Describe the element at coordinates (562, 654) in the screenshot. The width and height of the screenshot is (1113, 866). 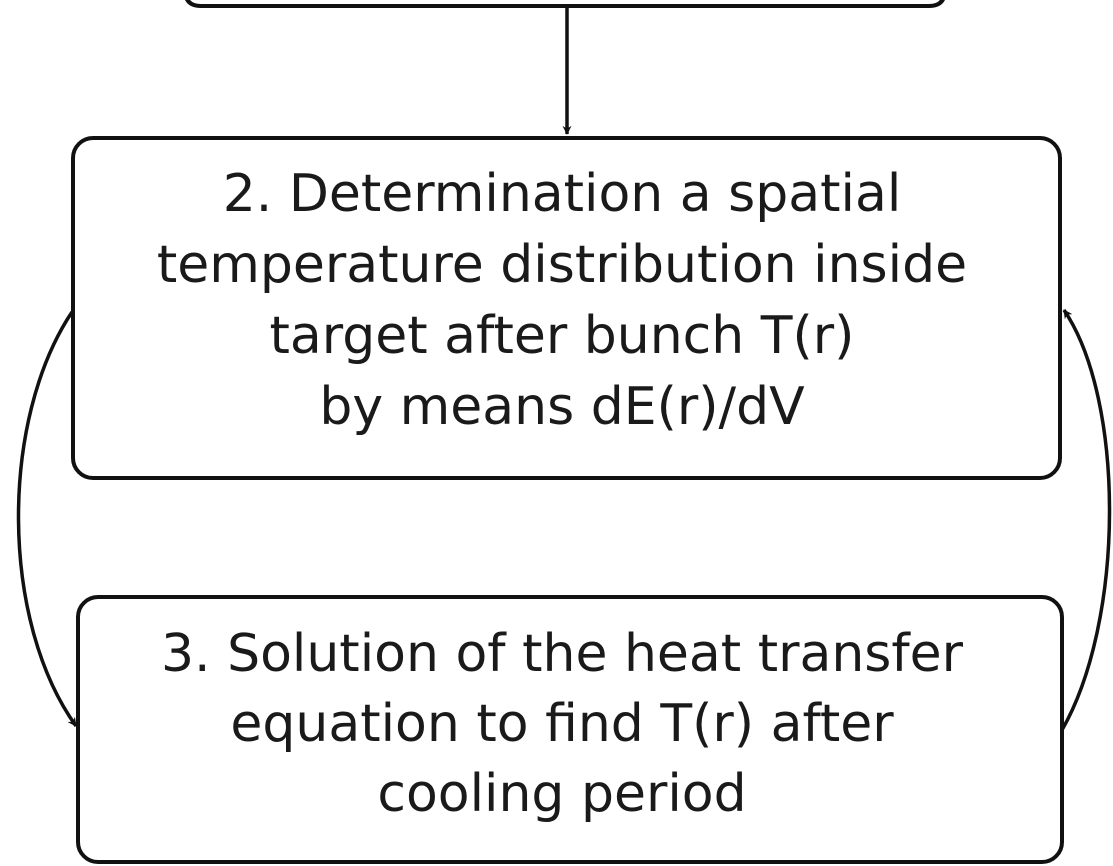
I see `node-label: 3. Solution of the heat transfer` at that location.